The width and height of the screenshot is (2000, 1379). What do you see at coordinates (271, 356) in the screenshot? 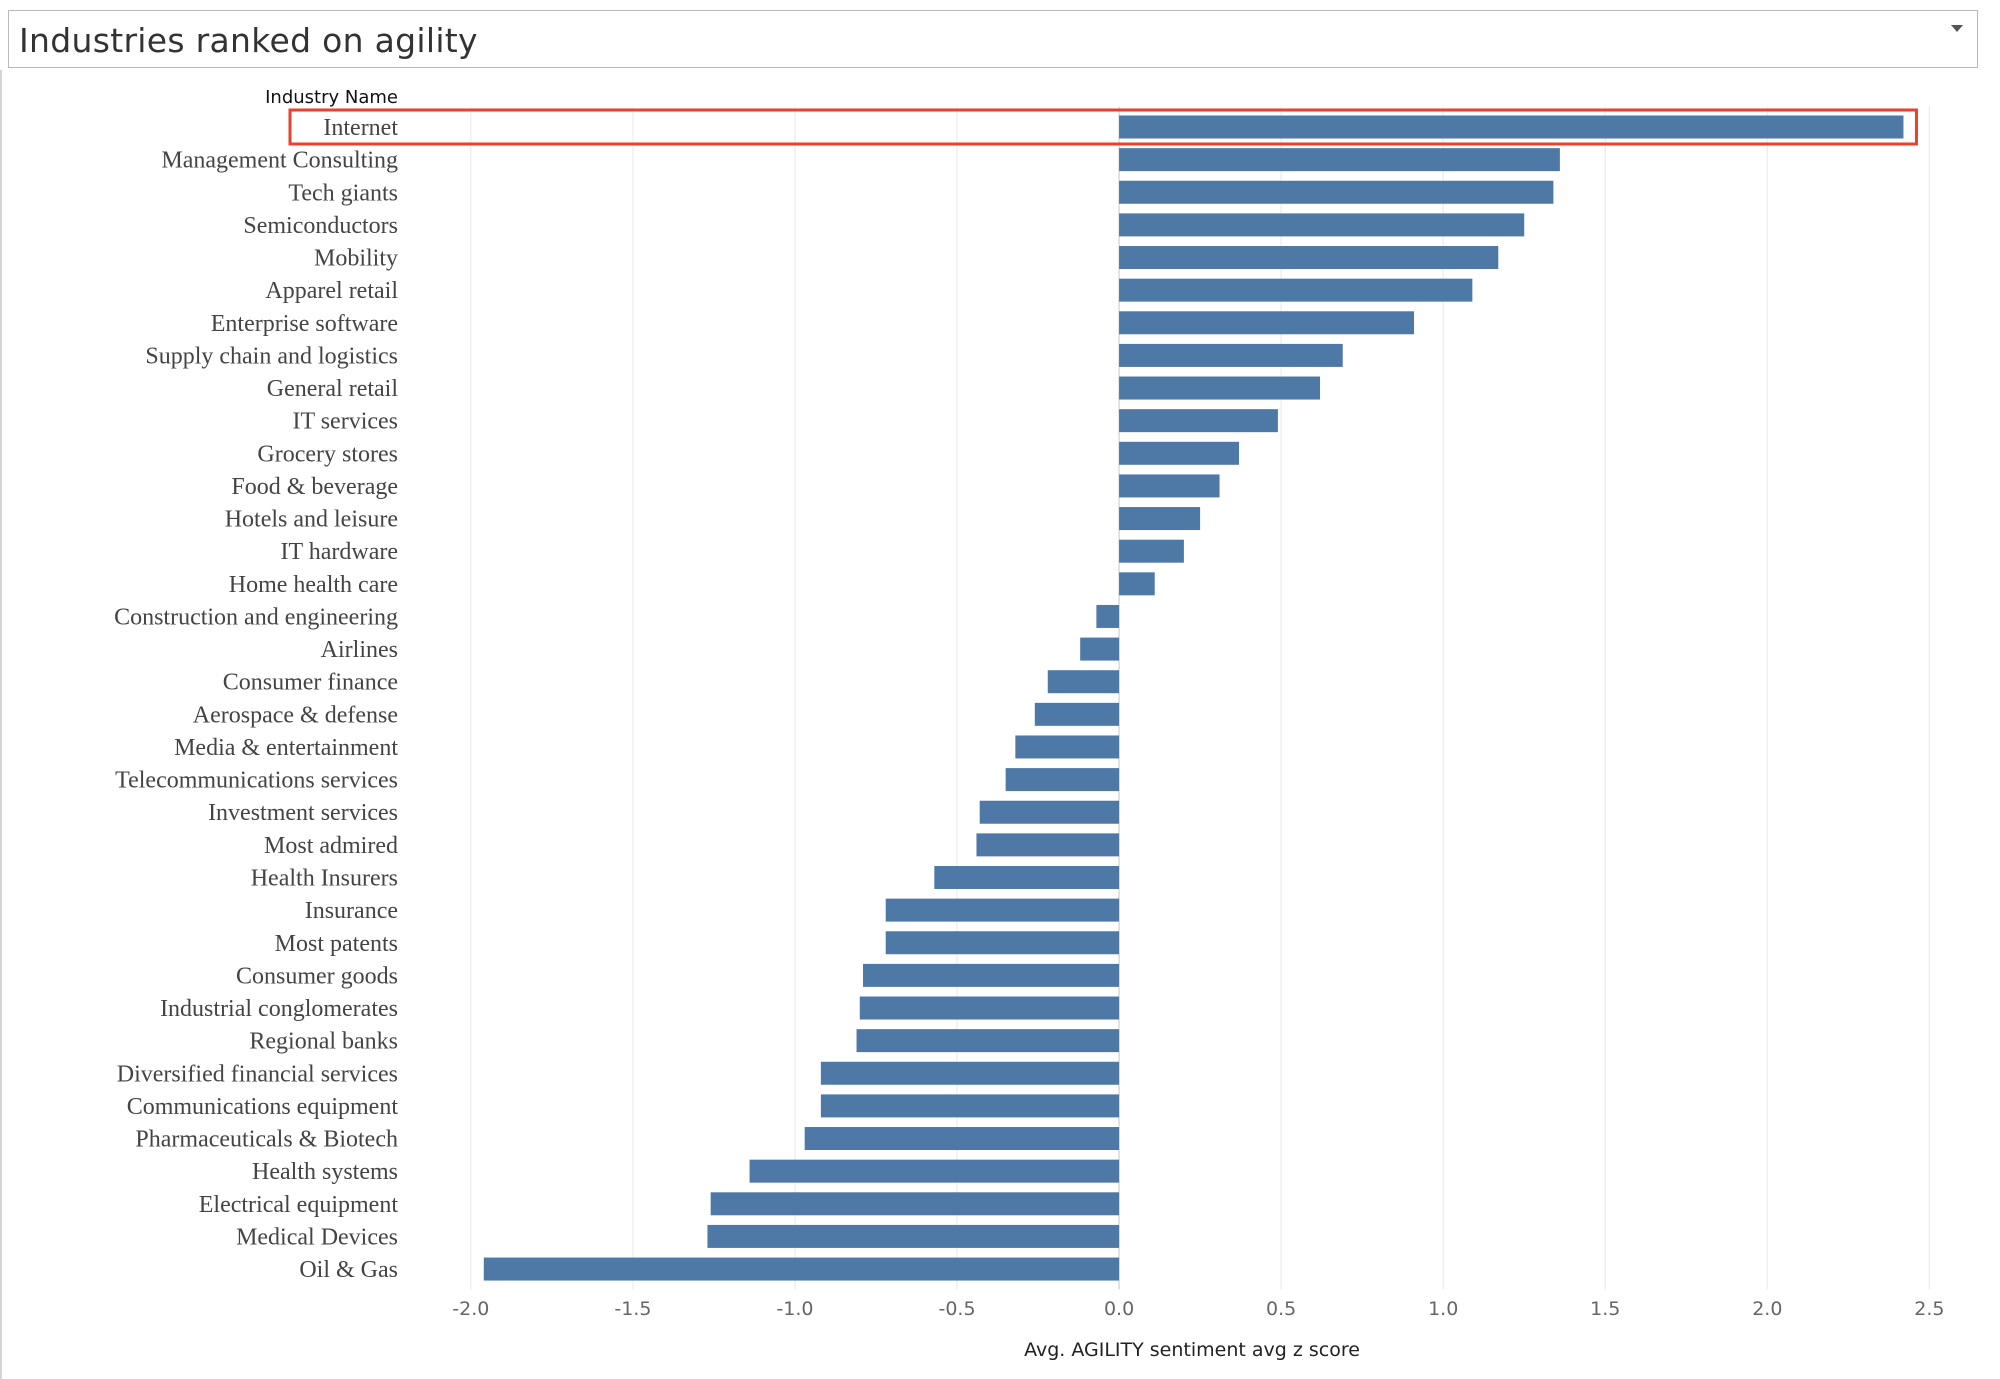
I see `category-label: Supply chain and logistics` at bounding box center [271, 356].